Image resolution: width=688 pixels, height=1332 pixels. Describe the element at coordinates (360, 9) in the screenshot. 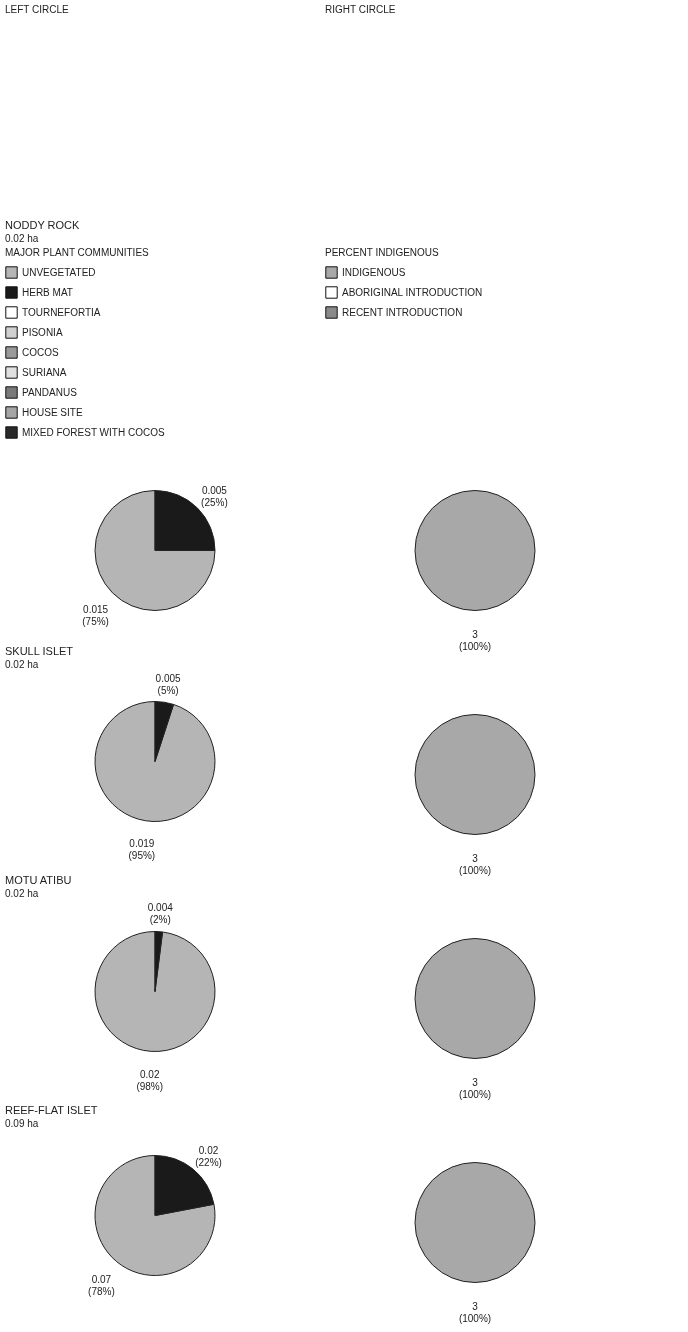

I see `text: RIGHT CIRCLE` at that location.